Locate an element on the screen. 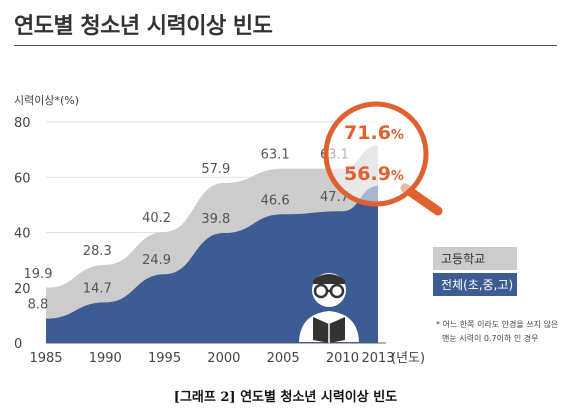  magnifier-icon is located at coordinates (383, 158).